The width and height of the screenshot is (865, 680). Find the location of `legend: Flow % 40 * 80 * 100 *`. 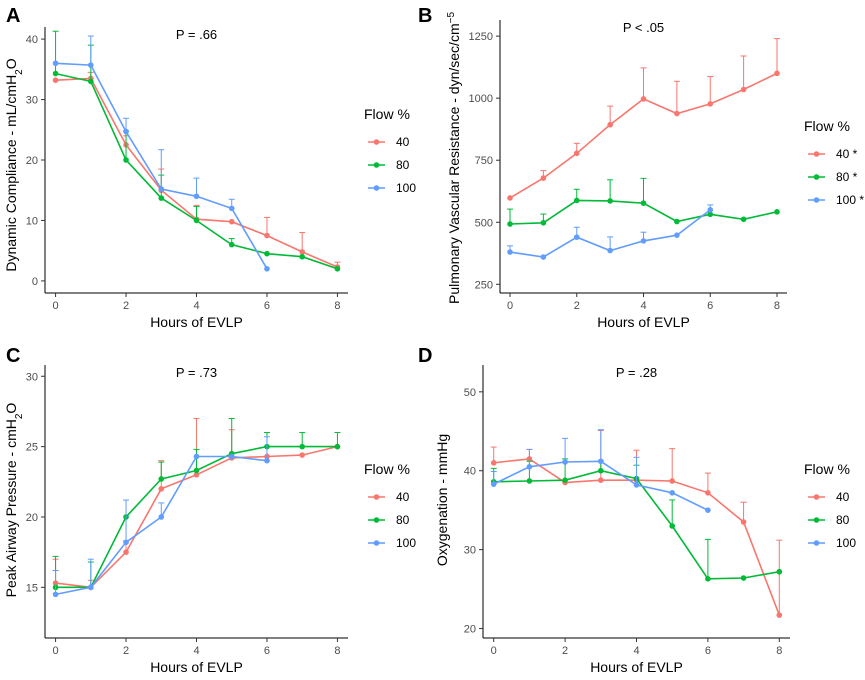

legend: Flow % 40 * 80 * 100 * is located at coordinates (834, 162).